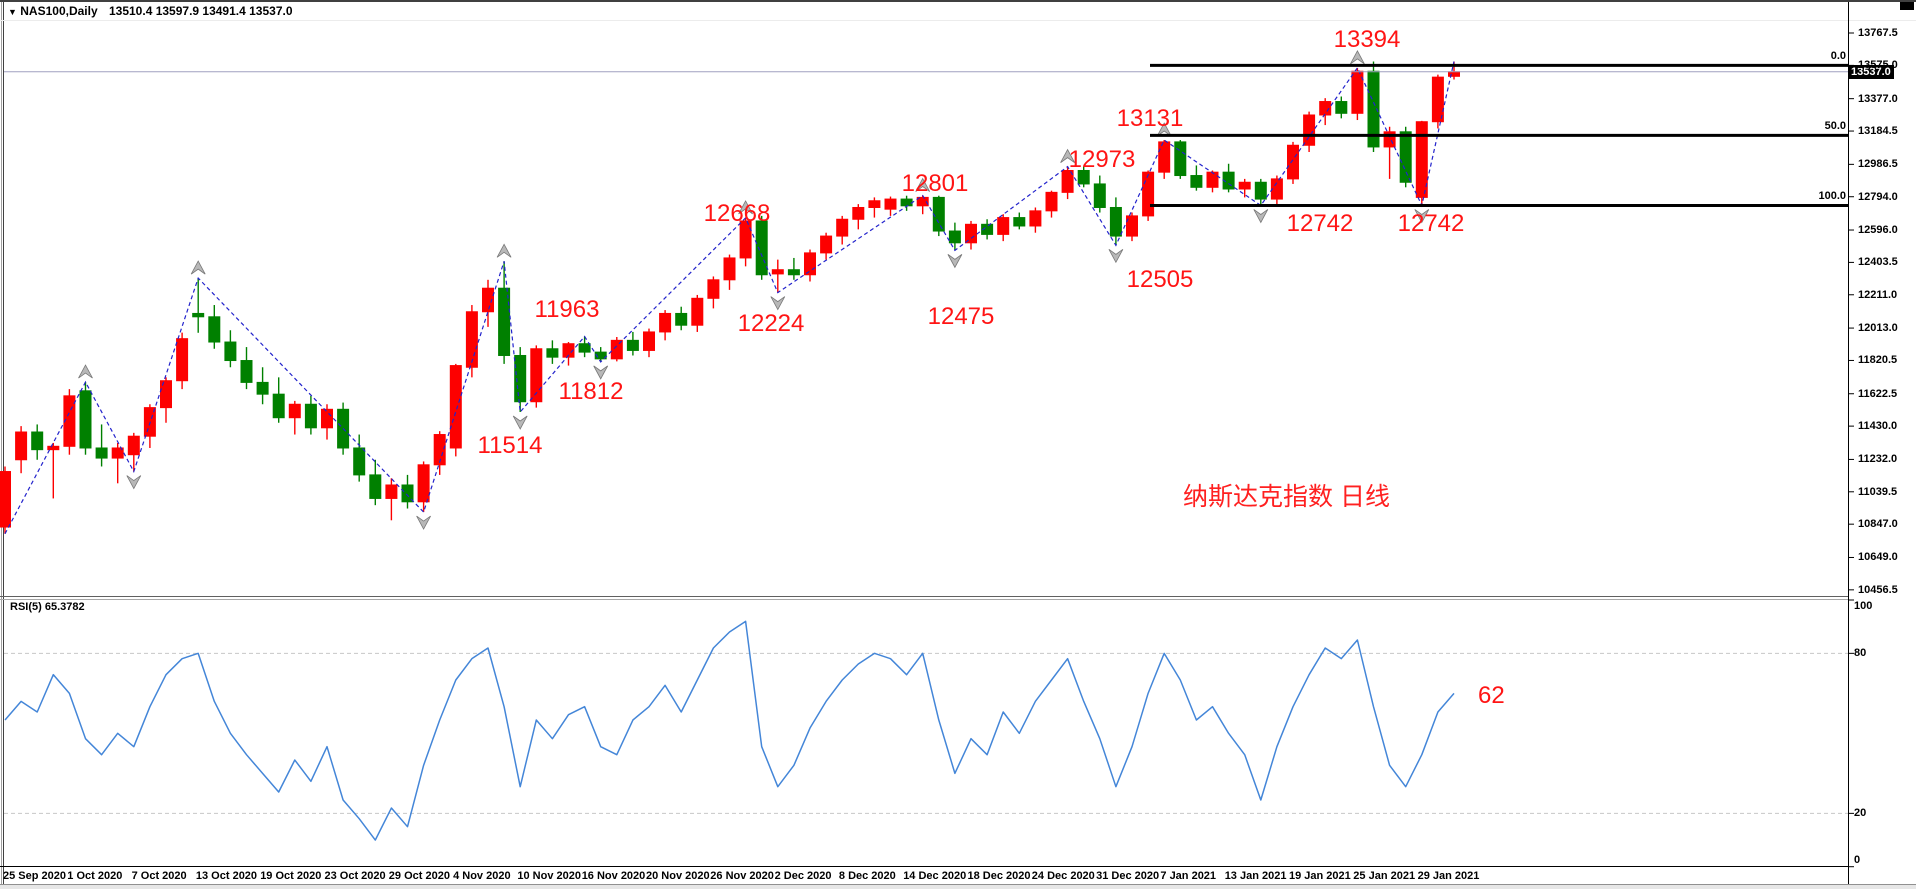 The width and height of the screenshot is (1916, 889). I want to click on rsi-axis-label: 80, so click(1860, 653).